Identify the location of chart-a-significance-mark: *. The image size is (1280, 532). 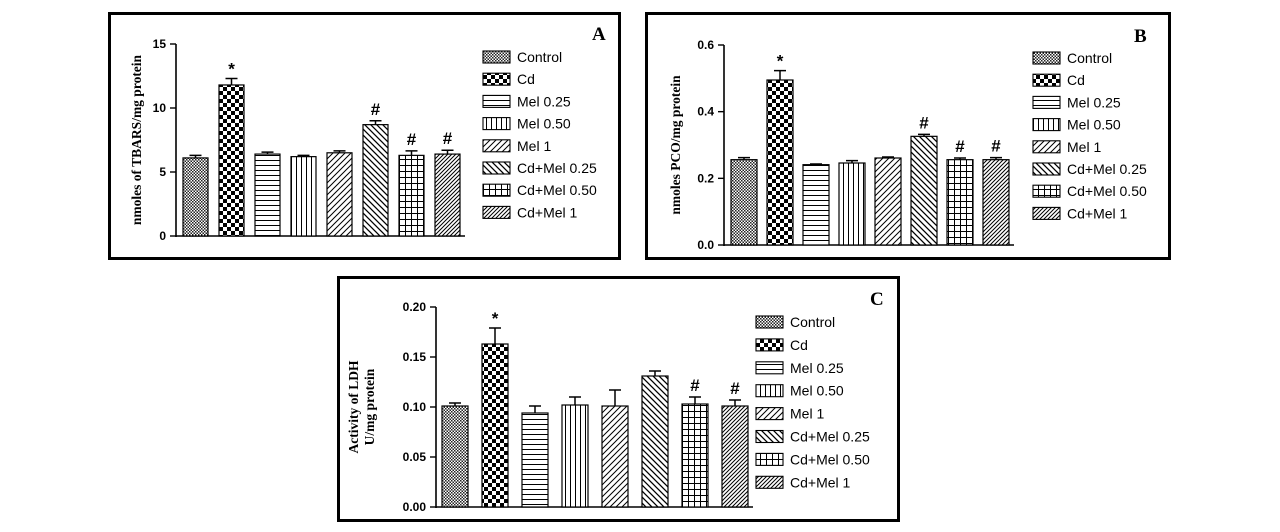
(231, 69).